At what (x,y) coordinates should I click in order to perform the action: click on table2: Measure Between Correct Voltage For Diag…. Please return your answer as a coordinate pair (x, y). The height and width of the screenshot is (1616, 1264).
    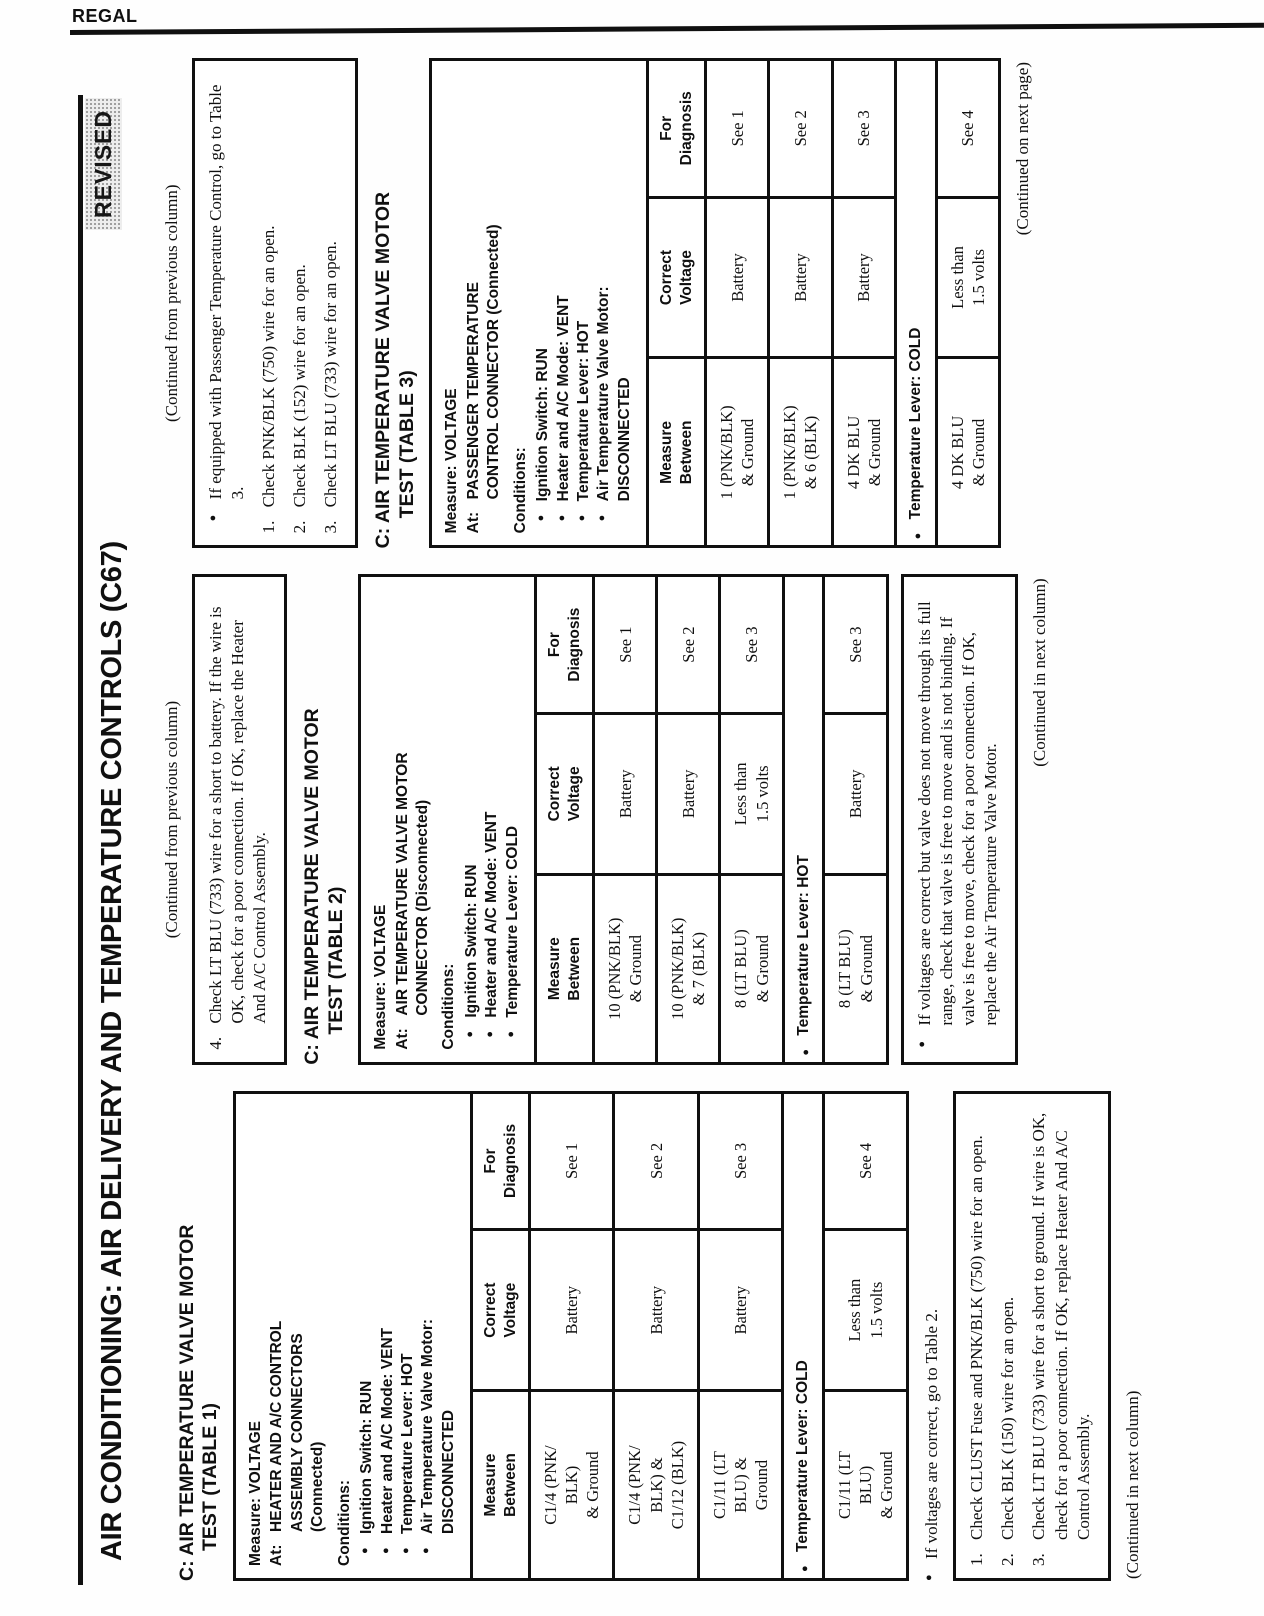
    Looking at the image, I should click on (711, 819).